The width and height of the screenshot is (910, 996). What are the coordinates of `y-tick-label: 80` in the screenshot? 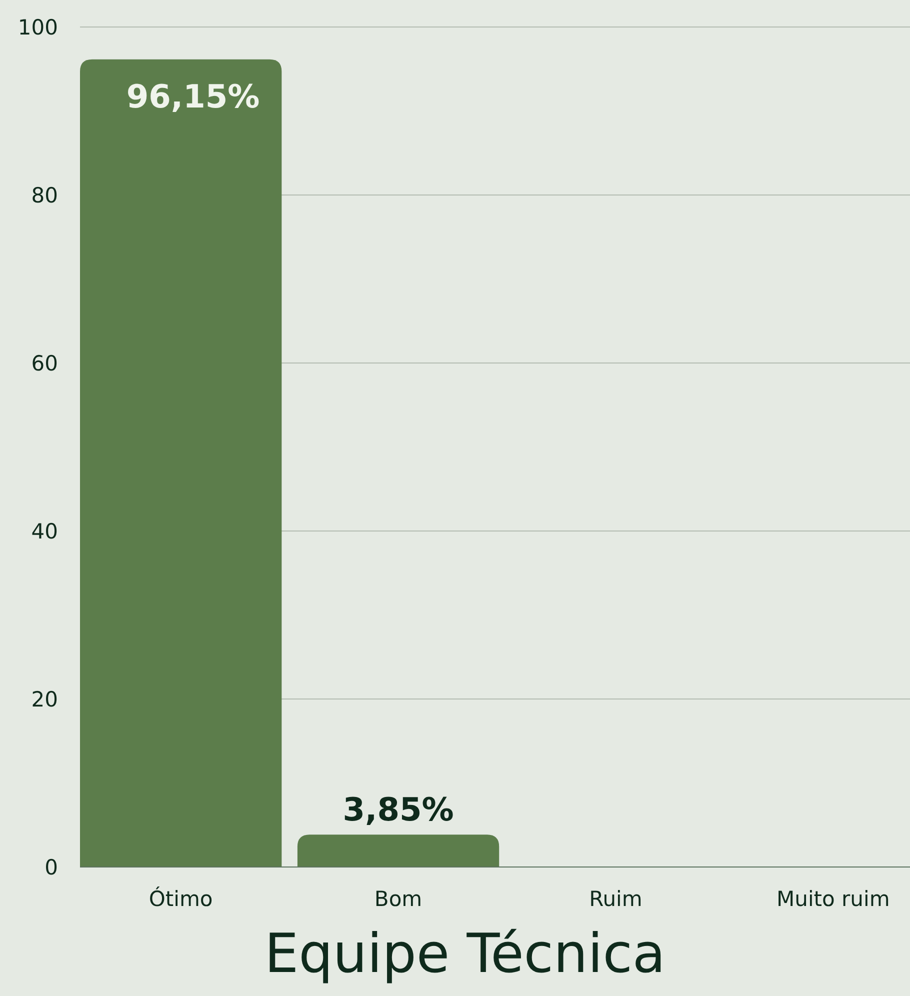 It's located at (44, 195).